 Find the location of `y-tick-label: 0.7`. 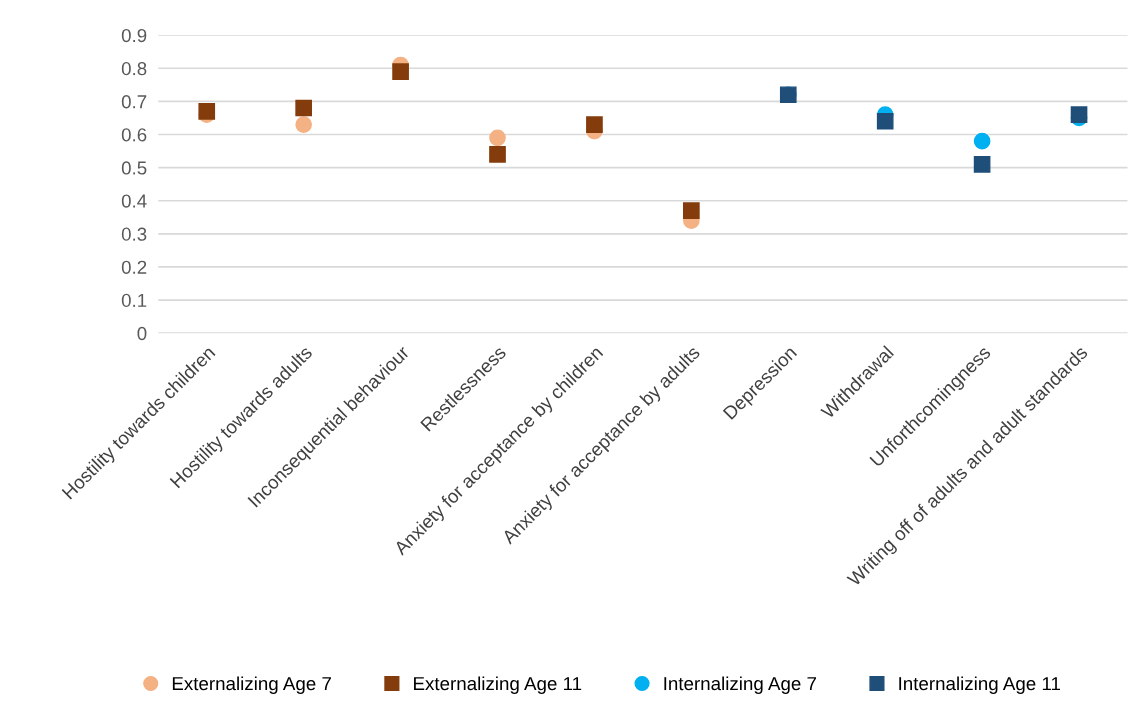

y-tick-label: 0.7 is located at coordinates (134, 102).